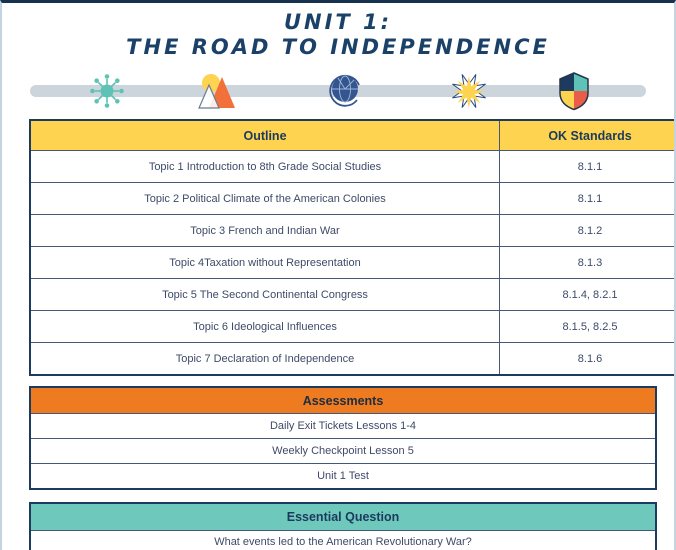 This screenshot has height=550, width=676. Describe the element at coordinates (586, 326) in the screenshot. I see `standard-cell: 8.1.5, 8.2.5` at that location.